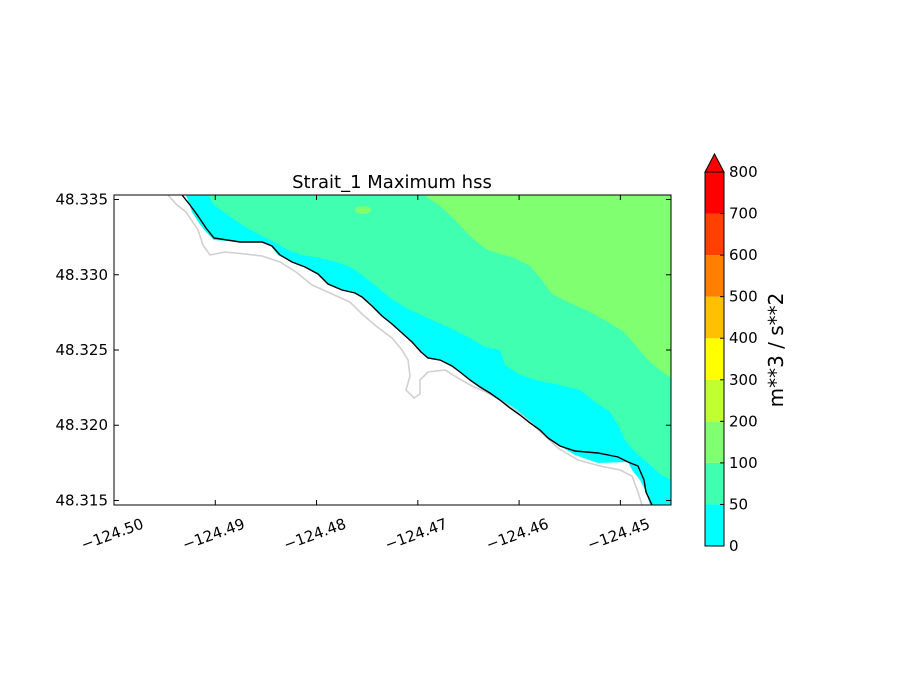 Image resolution: width=900 pixels, height=700 pixels. I want to click on colorbar-tick-label: 100, so click(743, 463).